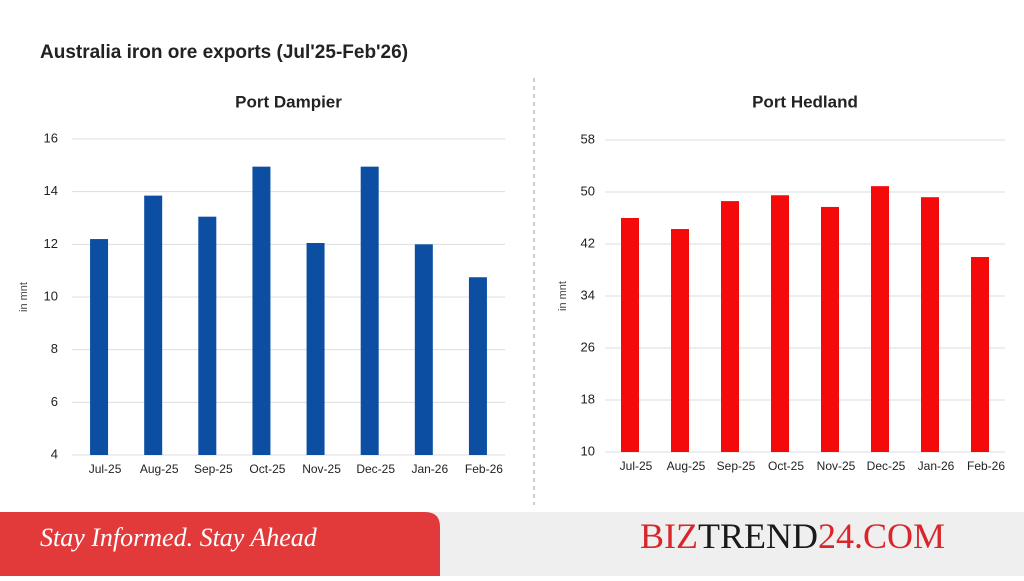 Image resolution: width=1024 pixels, height=581 pixels. Describe the element at coordinates (51, 137) in the screenshot. I see `y-tick-label: 16` at that location.